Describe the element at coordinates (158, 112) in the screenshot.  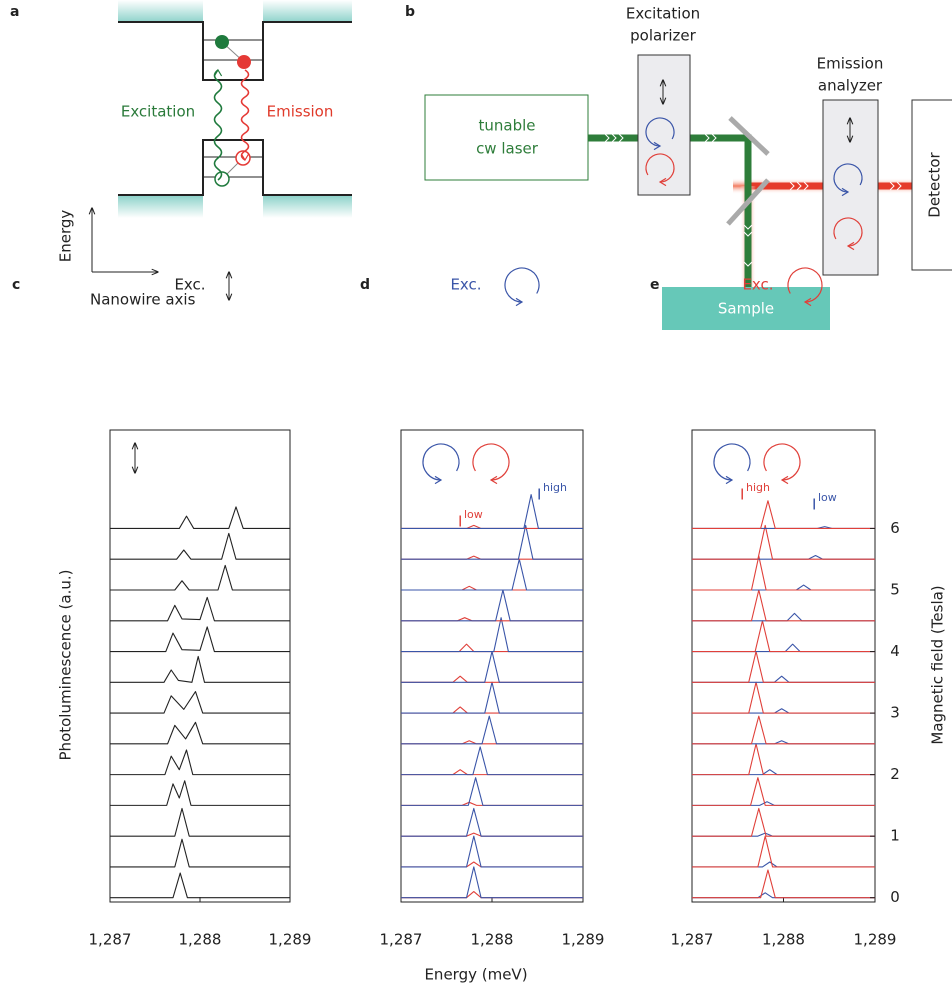
I see `excitation-label: Excitation` at that location.